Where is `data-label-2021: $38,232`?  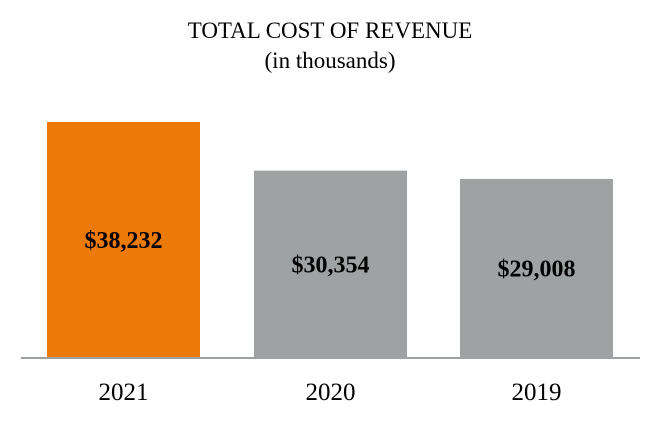 data-label-2021: $38,232 is located at coordinates (124, 241).